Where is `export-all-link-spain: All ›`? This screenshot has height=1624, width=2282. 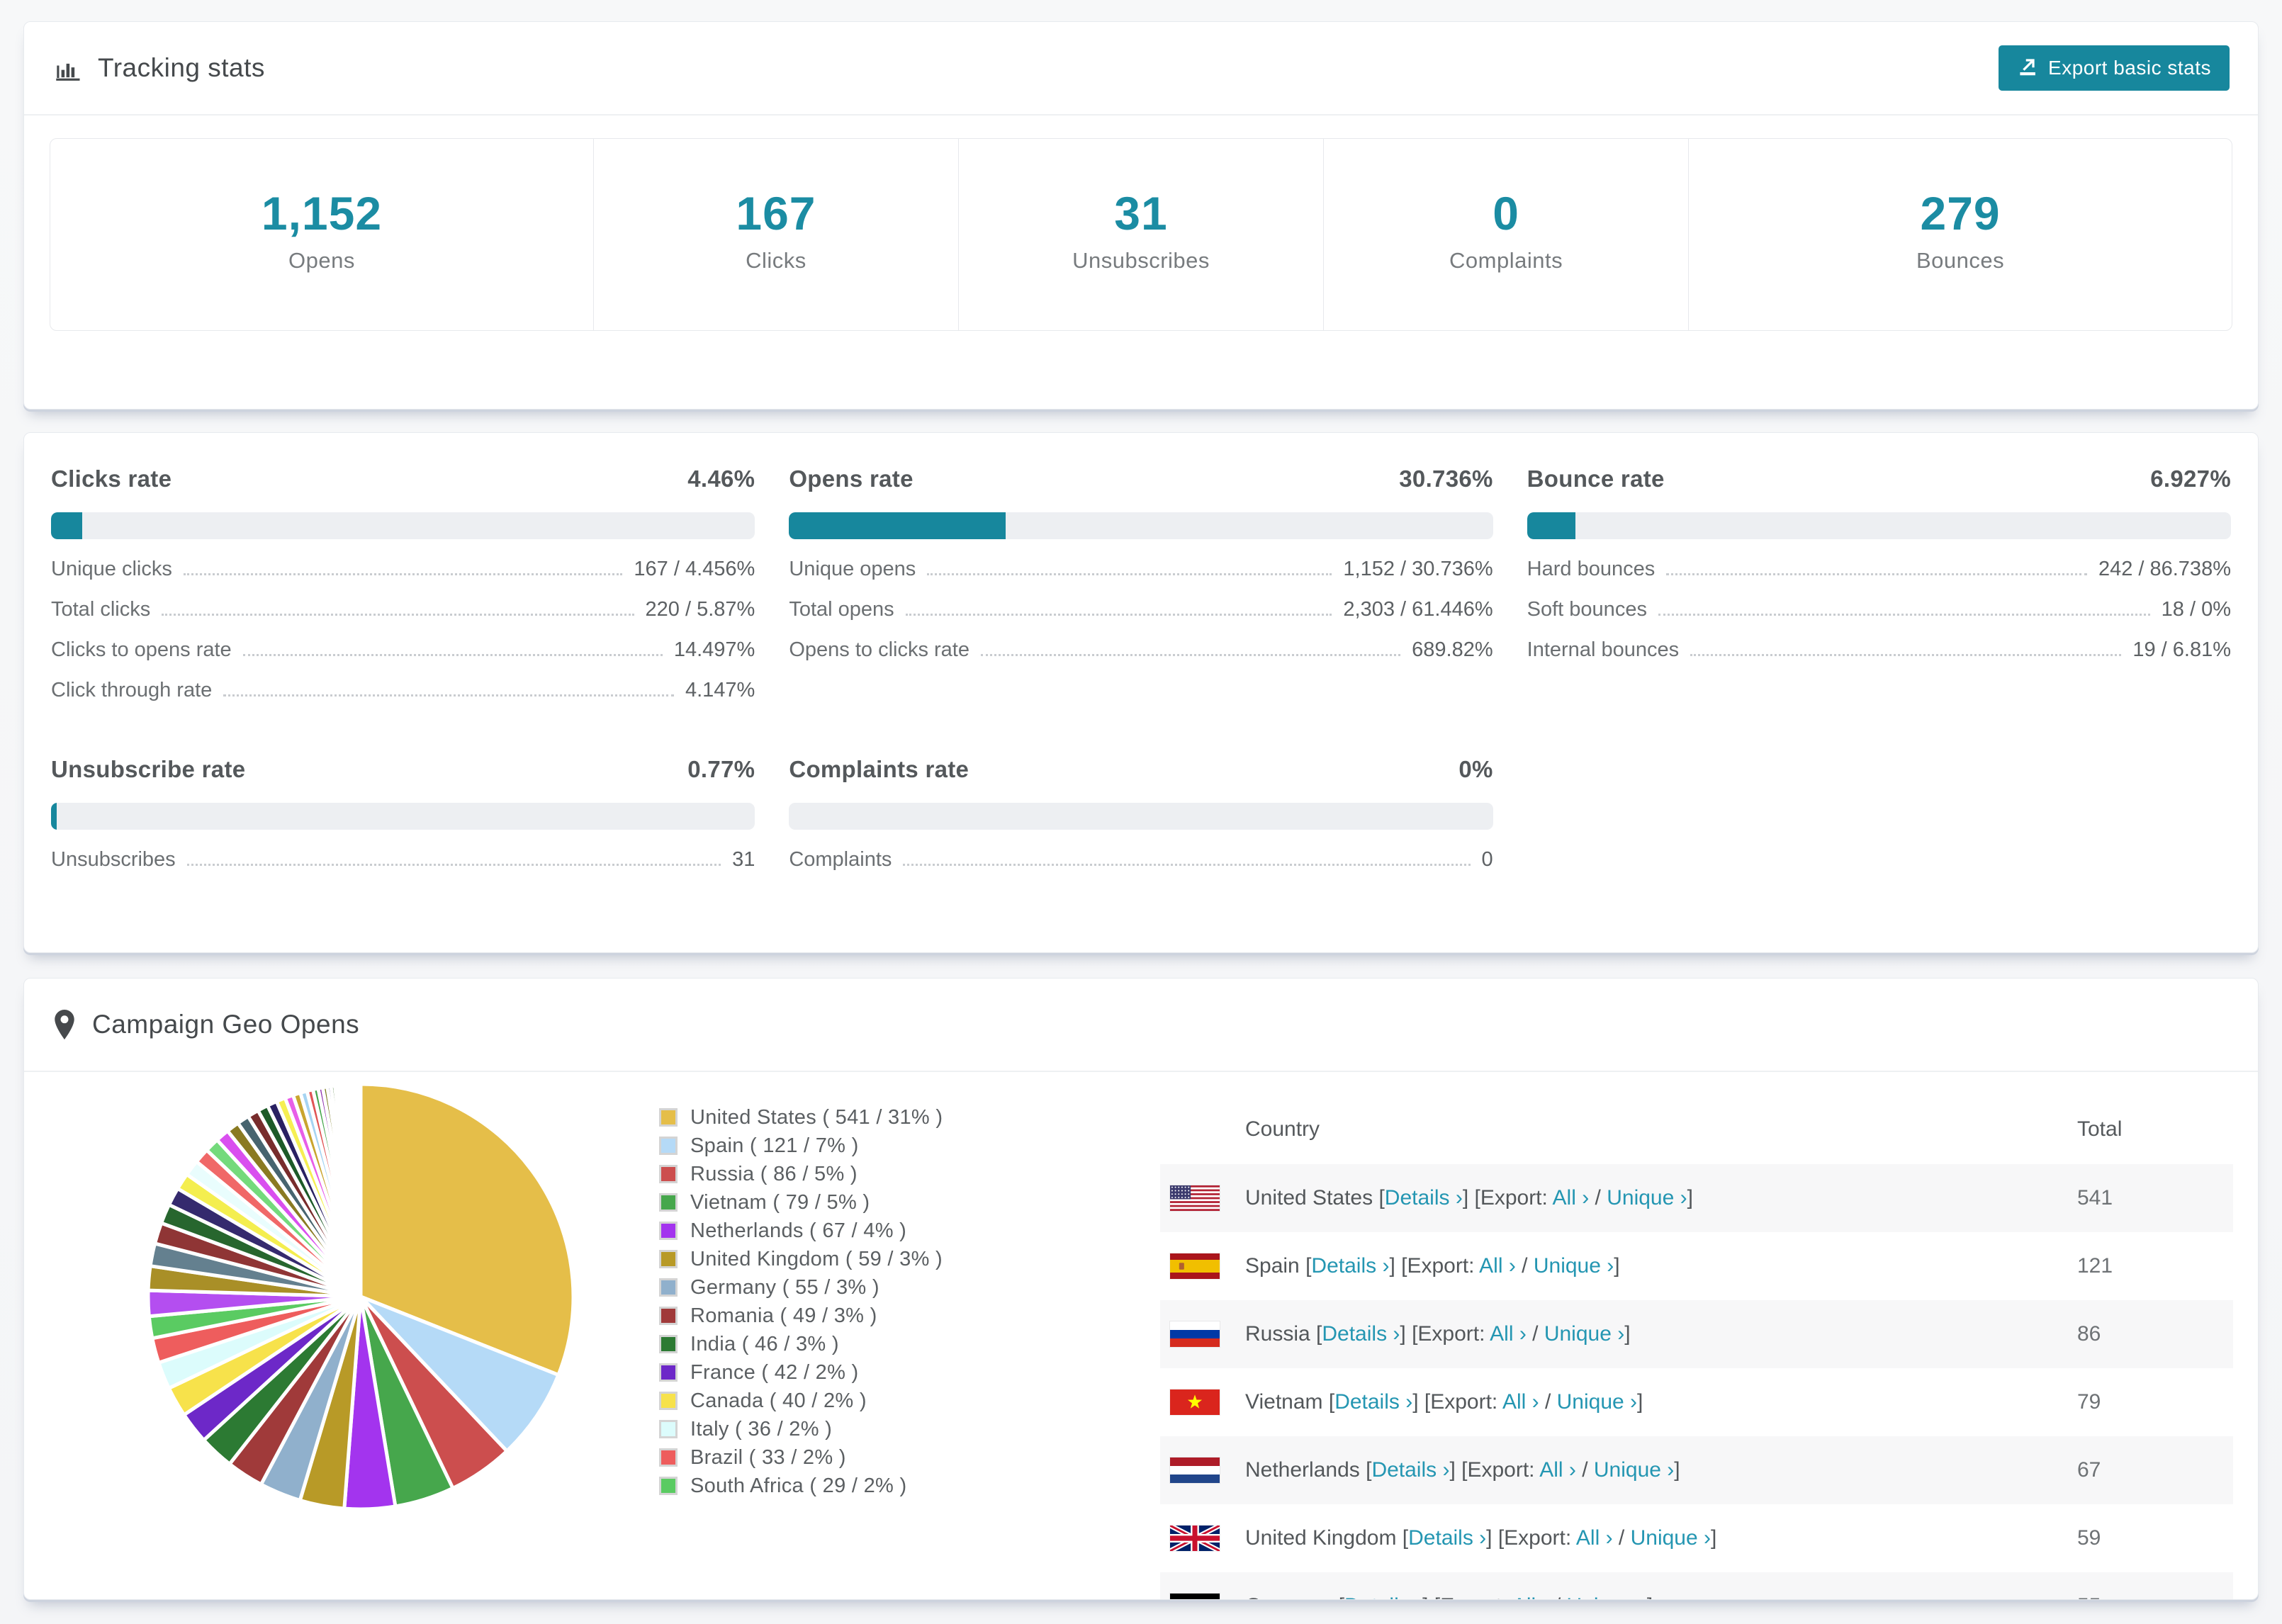
export-all-link-spain: All › is located at coordinates (1498, 1266).